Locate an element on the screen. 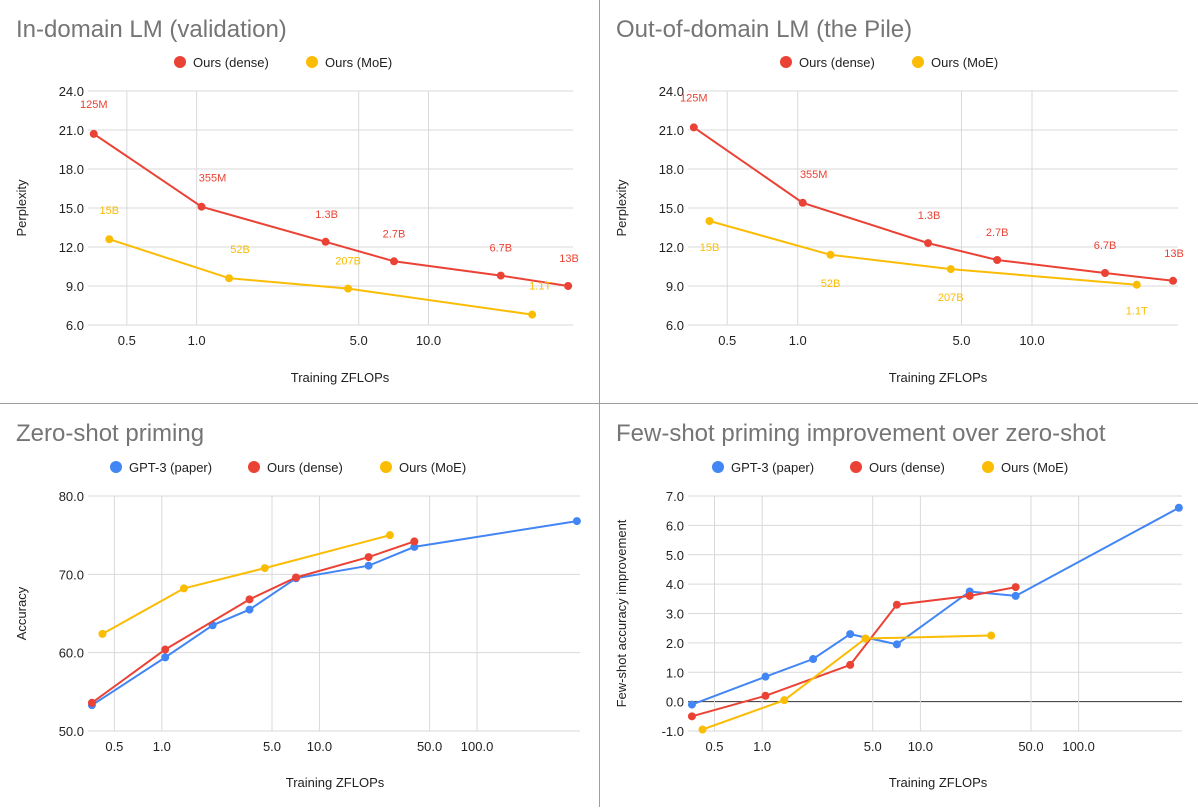 The image size is (1198, 812). data-label: 355M is located at coordinates (814, 175).